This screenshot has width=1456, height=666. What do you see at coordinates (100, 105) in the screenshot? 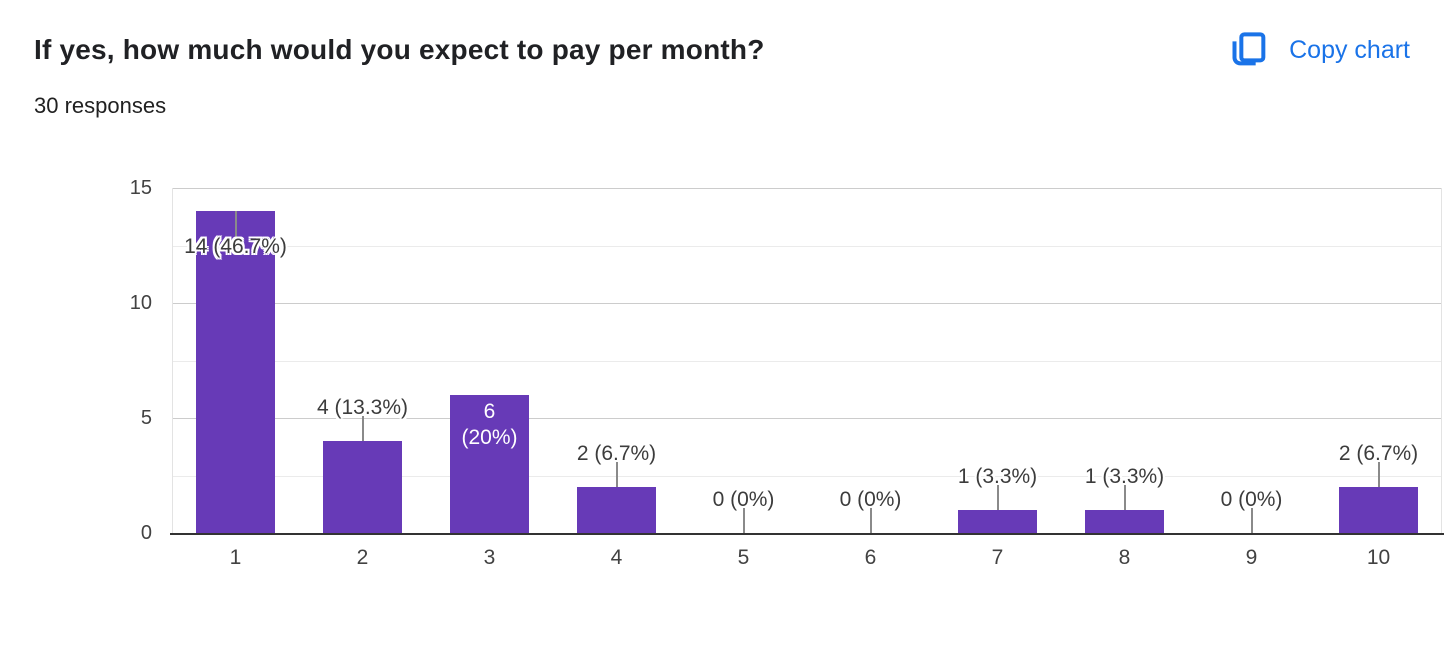
I see `responses-count: 30 responses` at bounding box center [100, 105].